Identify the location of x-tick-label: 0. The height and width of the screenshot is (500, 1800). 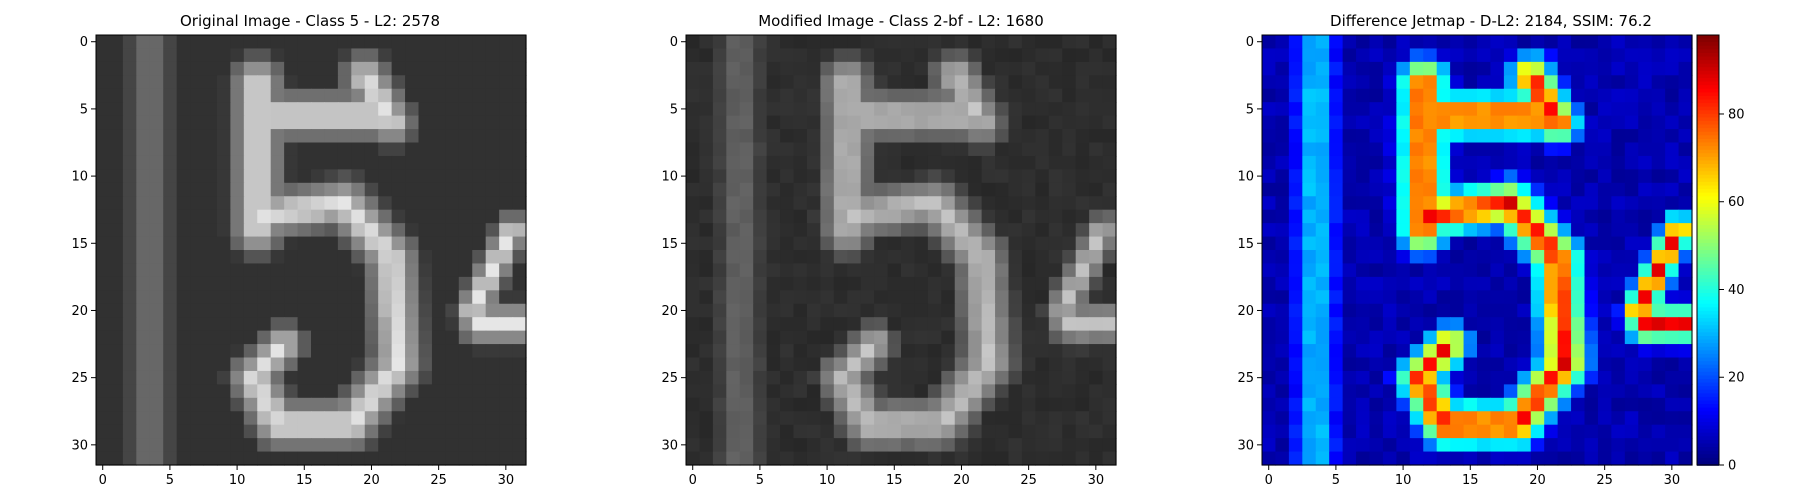
(103, 480).